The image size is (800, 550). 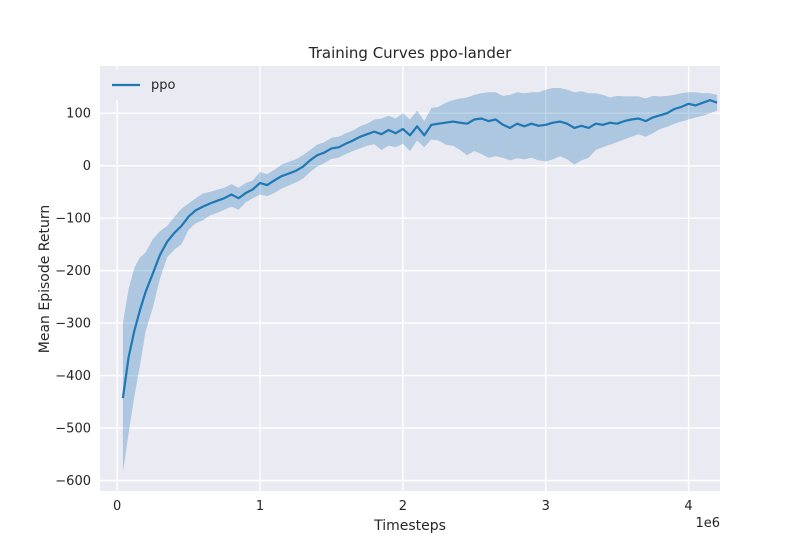 I want to click on y-tick-label: −100, so click(x=73, y=219).